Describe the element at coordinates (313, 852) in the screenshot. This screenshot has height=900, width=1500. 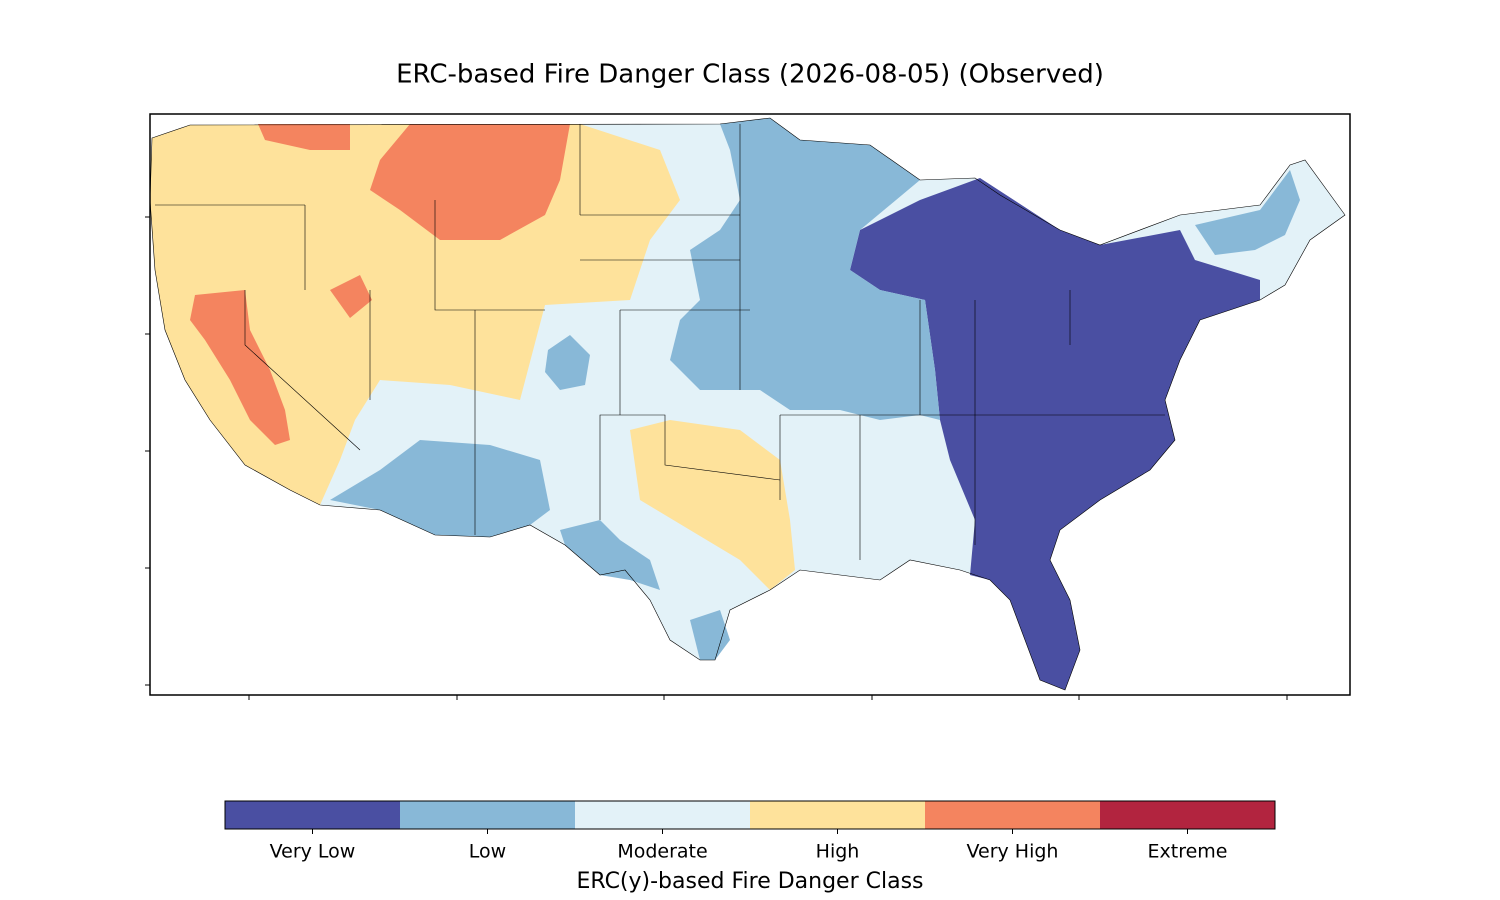
I see `colorbar-tick-label: Very Low` at that location.